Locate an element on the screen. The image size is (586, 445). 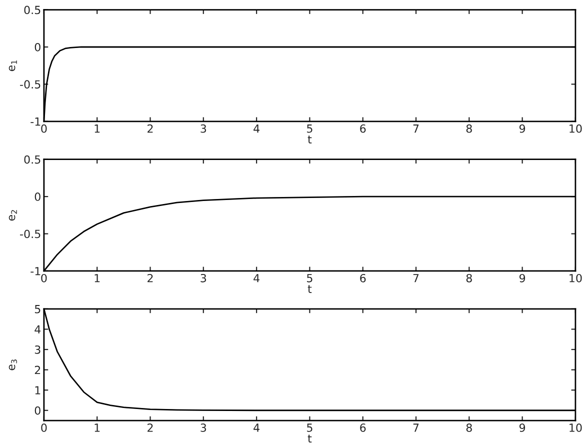
y-axis-title: e$_{1}$ is located at coordinates (12, 66).